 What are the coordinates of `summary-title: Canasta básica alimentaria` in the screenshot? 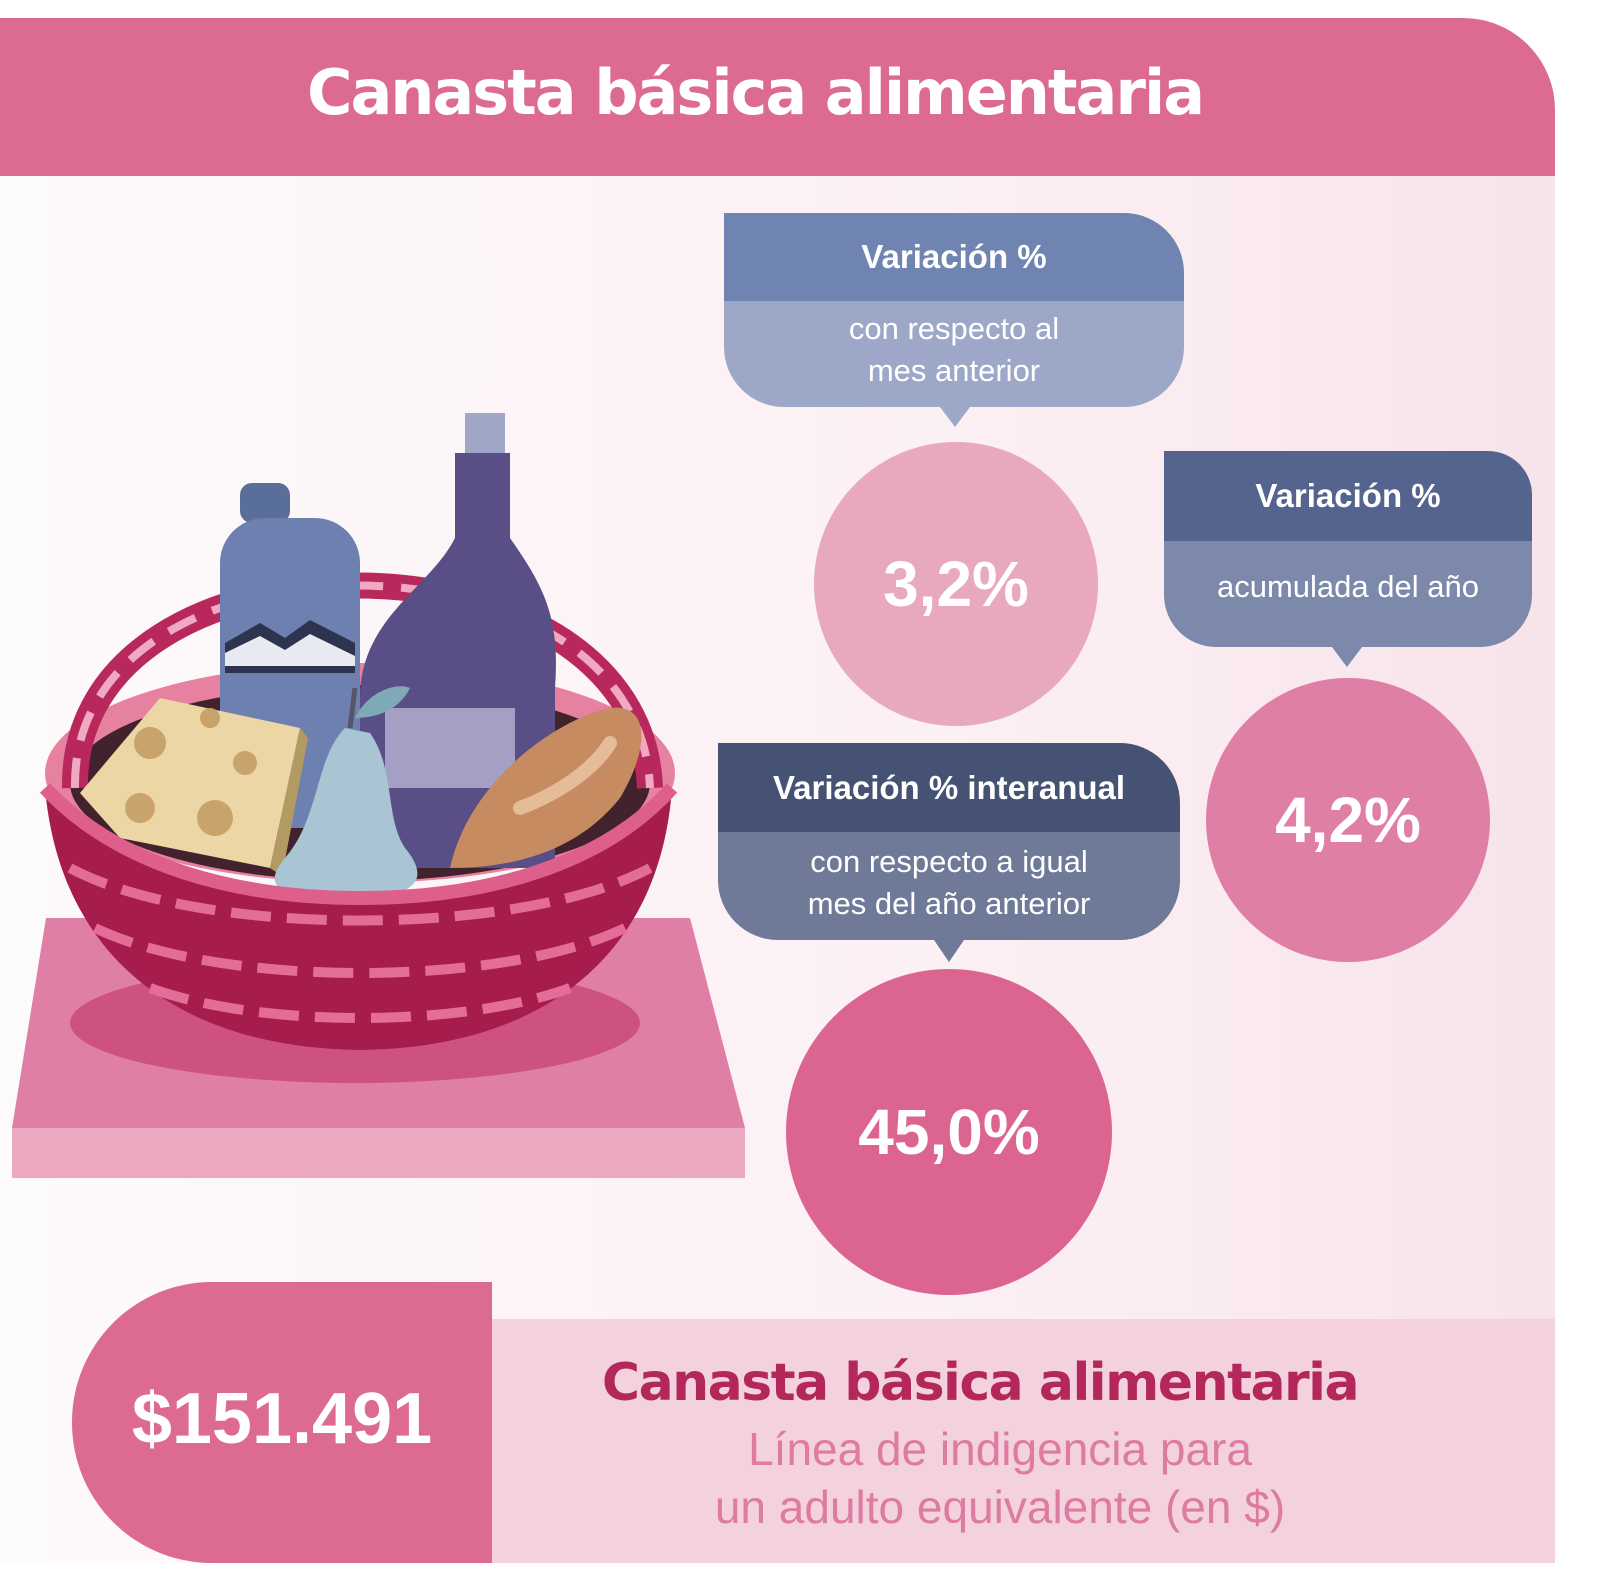 It's located at (980, 1383).